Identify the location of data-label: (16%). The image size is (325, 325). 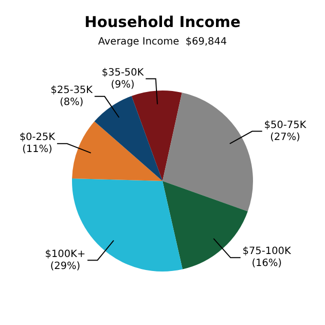
(267, 264).